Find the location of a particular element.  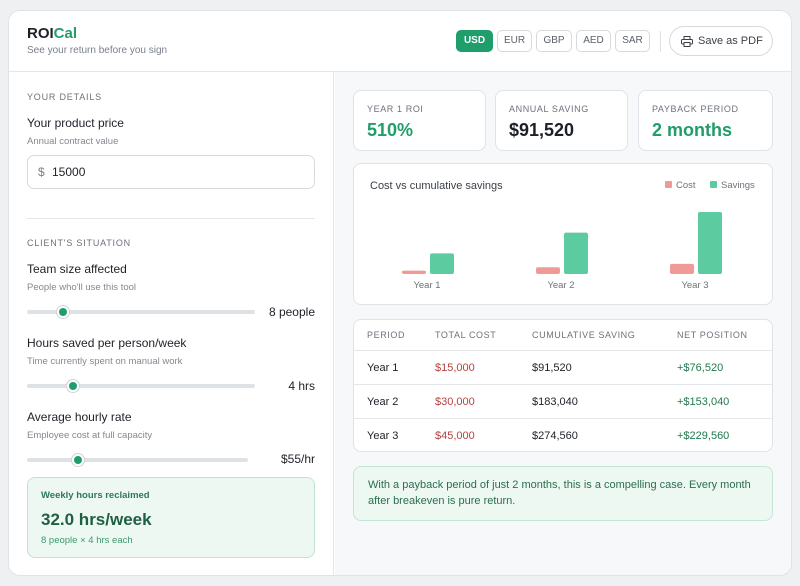

section-title-details: YOUR DETAILS is located at coordinates (64, 97).